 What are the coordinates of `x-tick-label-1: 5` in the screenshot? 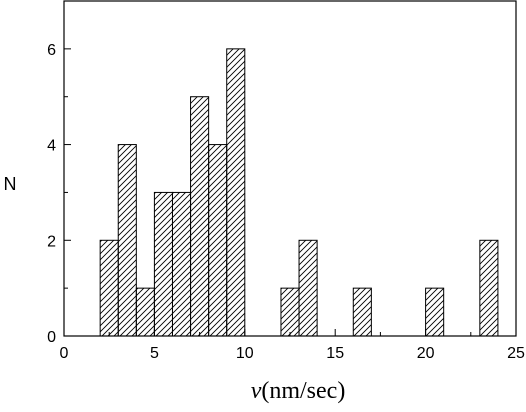 It's located at (154, 353).